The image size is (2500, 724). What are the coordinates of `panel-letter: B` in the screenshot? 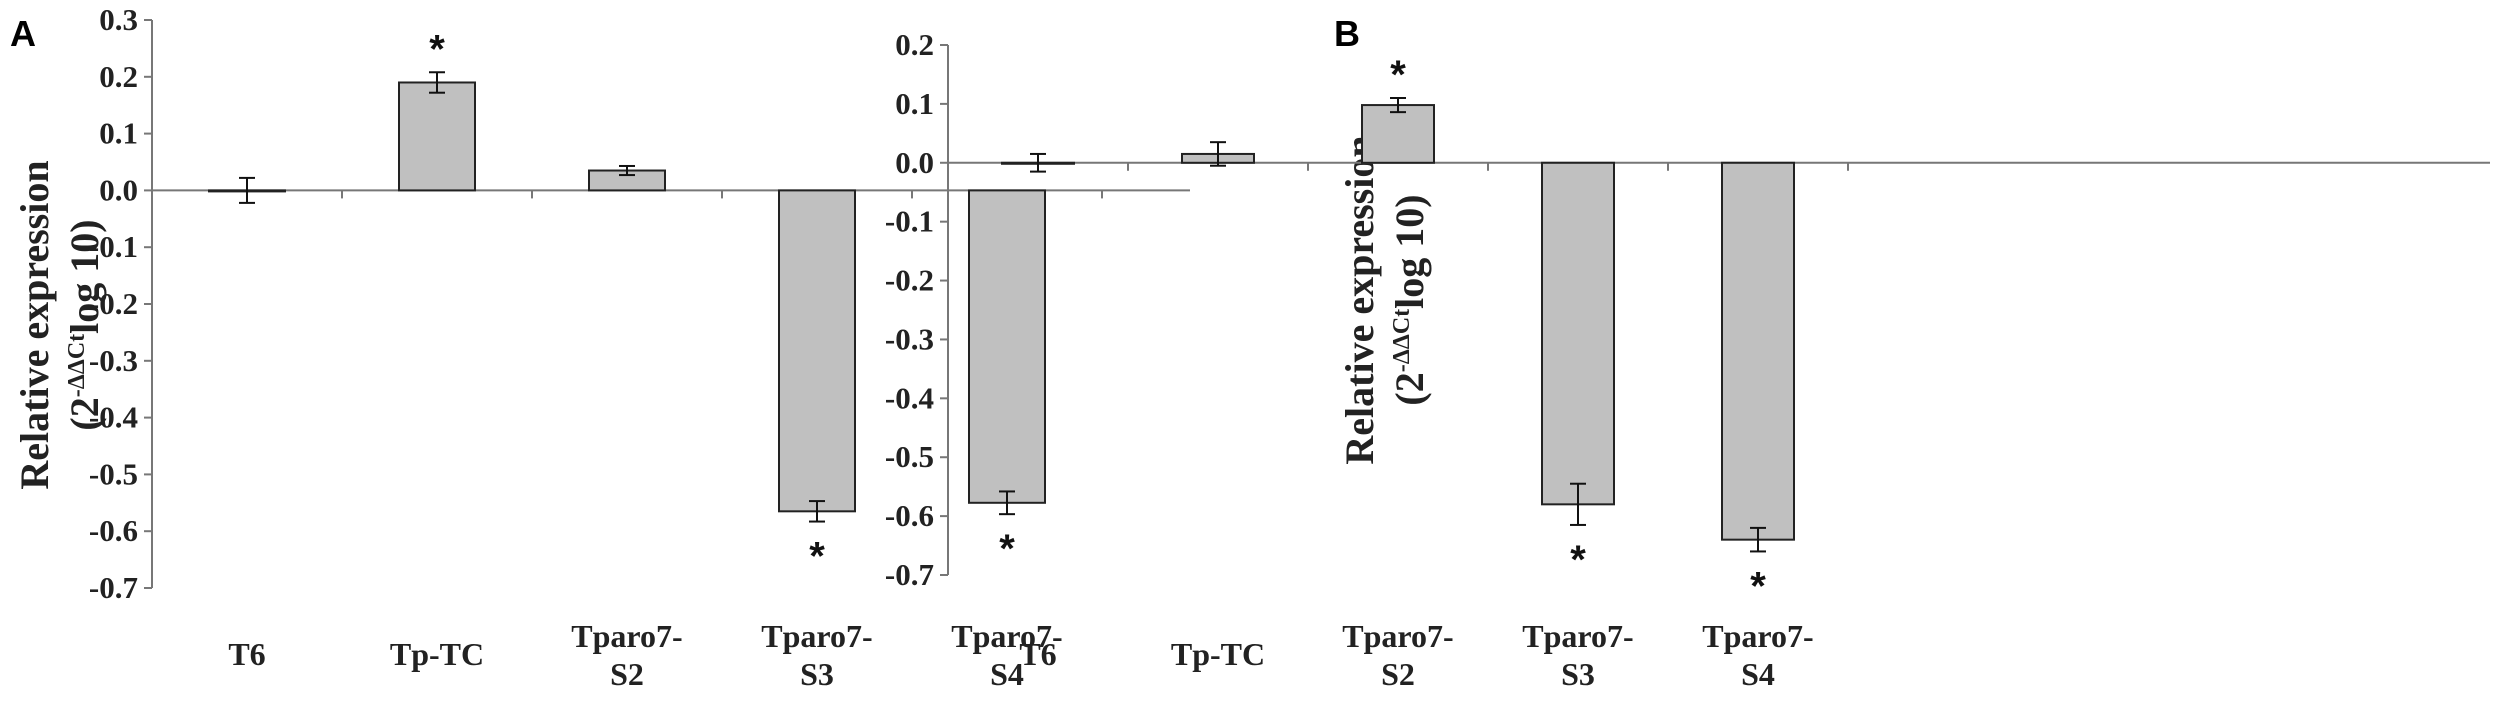 It's located at (1347, 33).